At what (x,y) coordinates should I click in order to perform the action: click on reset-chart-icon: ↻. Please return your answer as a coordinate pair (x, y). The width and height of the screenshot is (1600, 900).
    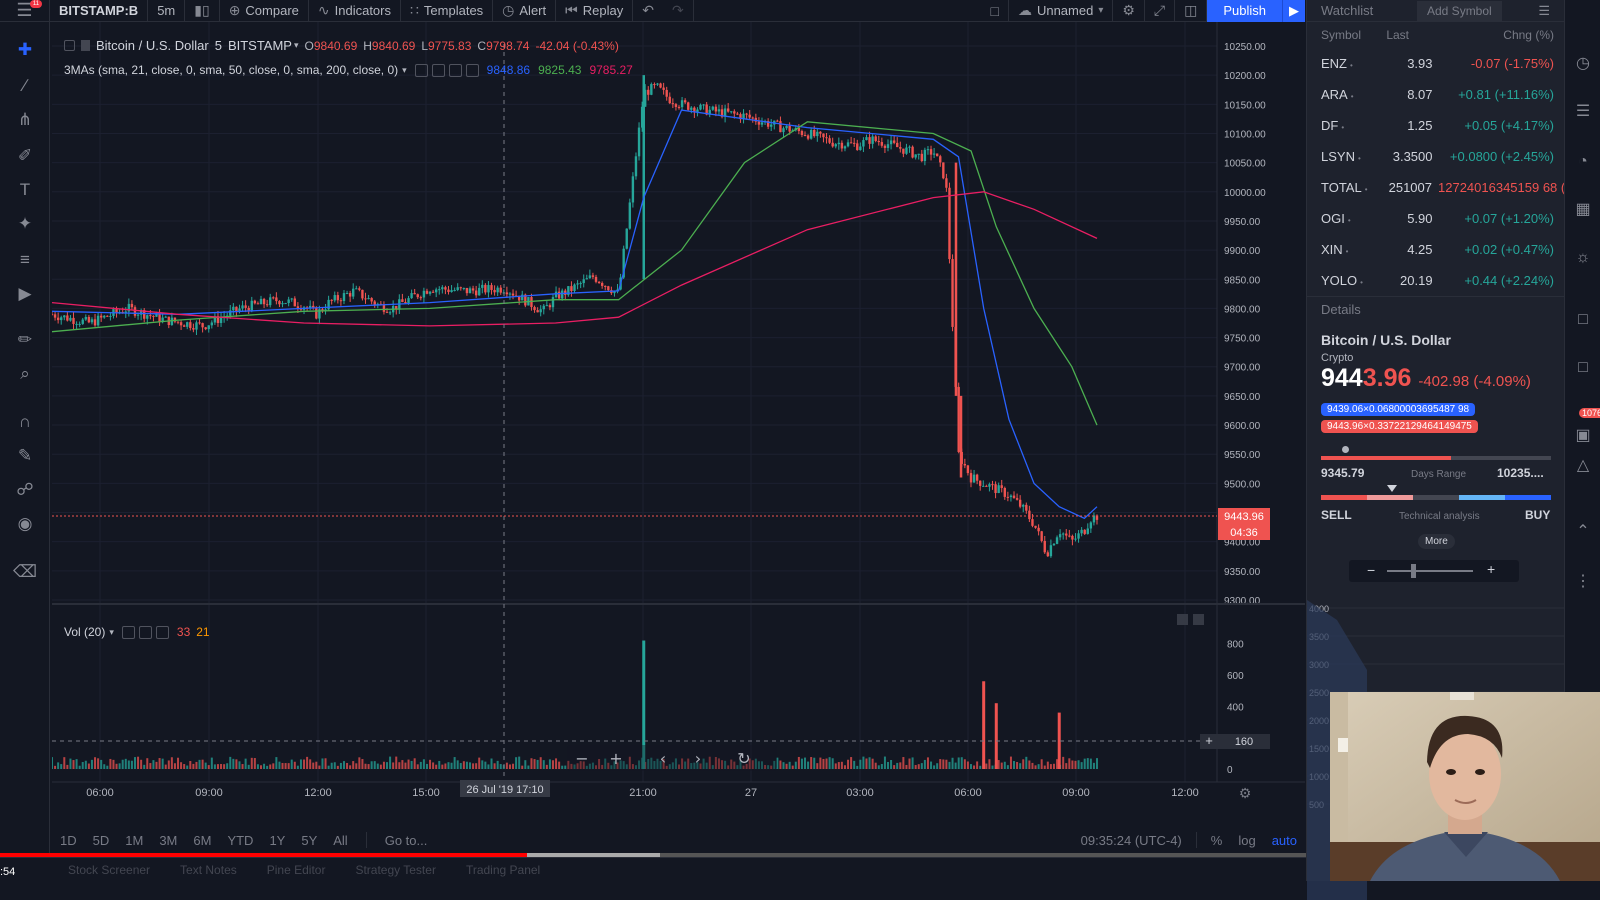
    Looking at the image, I should click on (743, 758).